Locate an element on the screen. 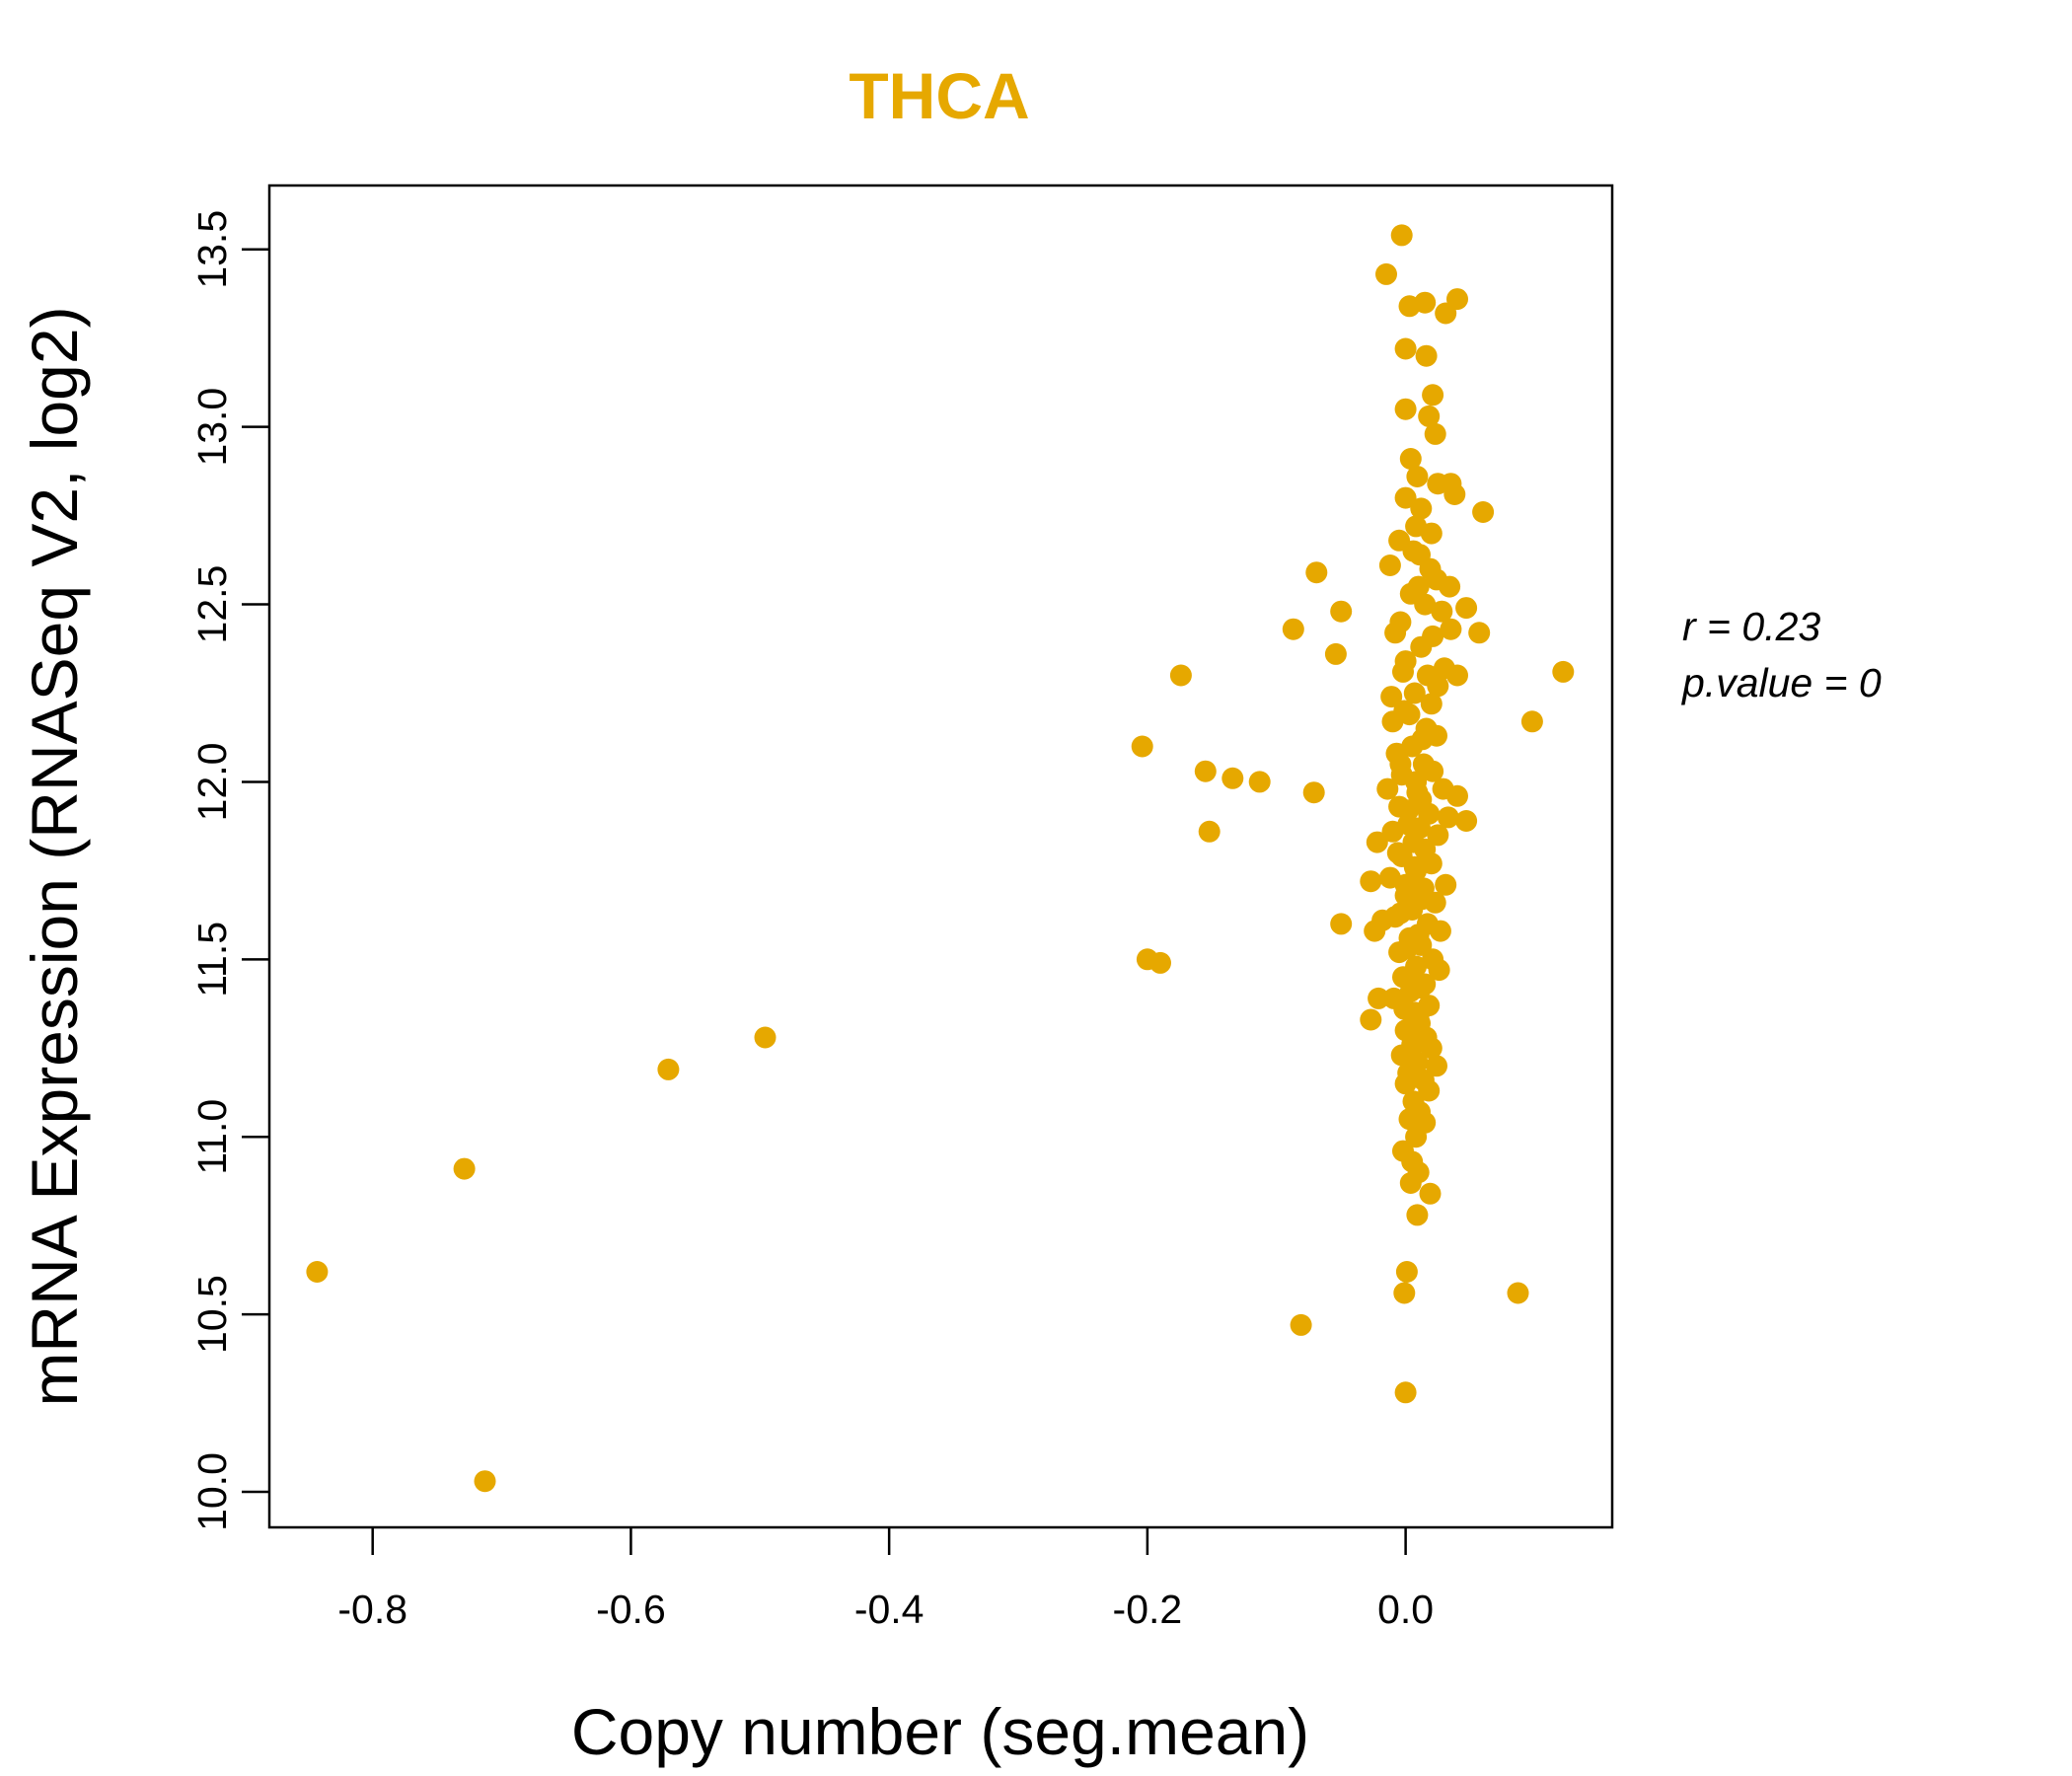 This screenshot has width=2072, height=1776. x-tick-label: 0.0 is located at coordinates (1406, 1610).